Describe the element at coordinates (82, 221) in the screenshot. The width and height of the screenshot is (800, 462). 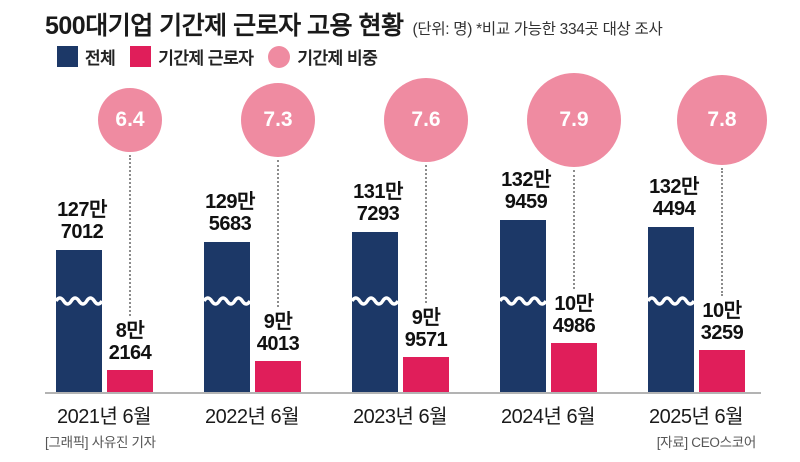
I see `total-bar-label: 127만 7012` at that location.